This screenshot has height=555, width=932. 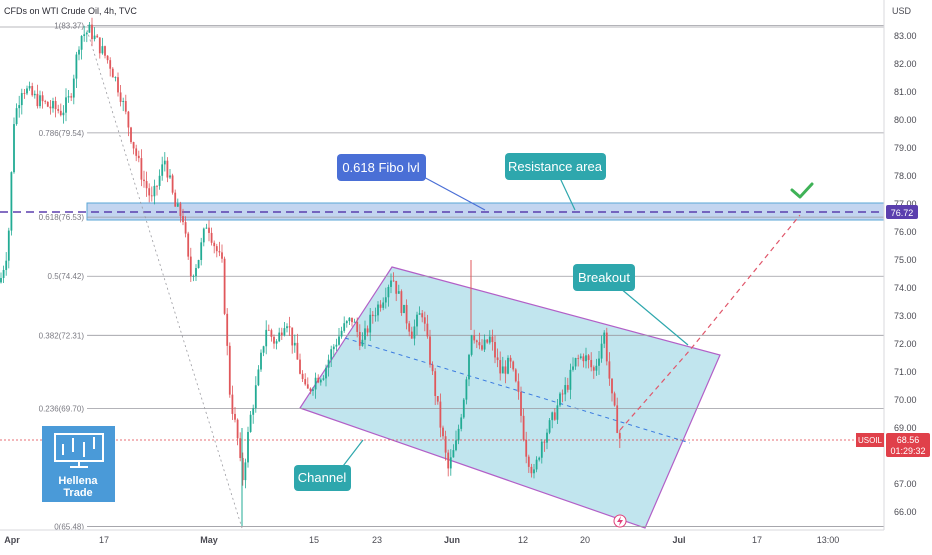 What do you see at coordinates (905, 400) in the screenshot?
I see `price-tick-label: 70.00` at bounding box center [905, 400].